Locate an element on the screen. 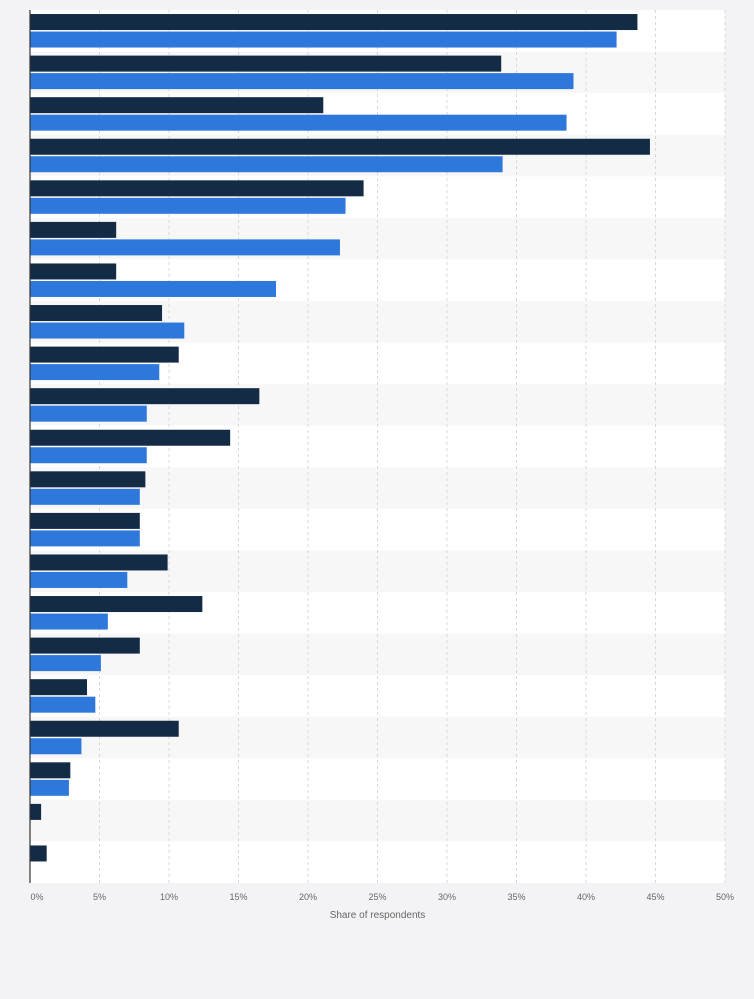  x-axis-ticks: 0% 5% 10% 15% 20% 25% 30% 35% 40% 45% 50% is located at coordinates (382, 897).